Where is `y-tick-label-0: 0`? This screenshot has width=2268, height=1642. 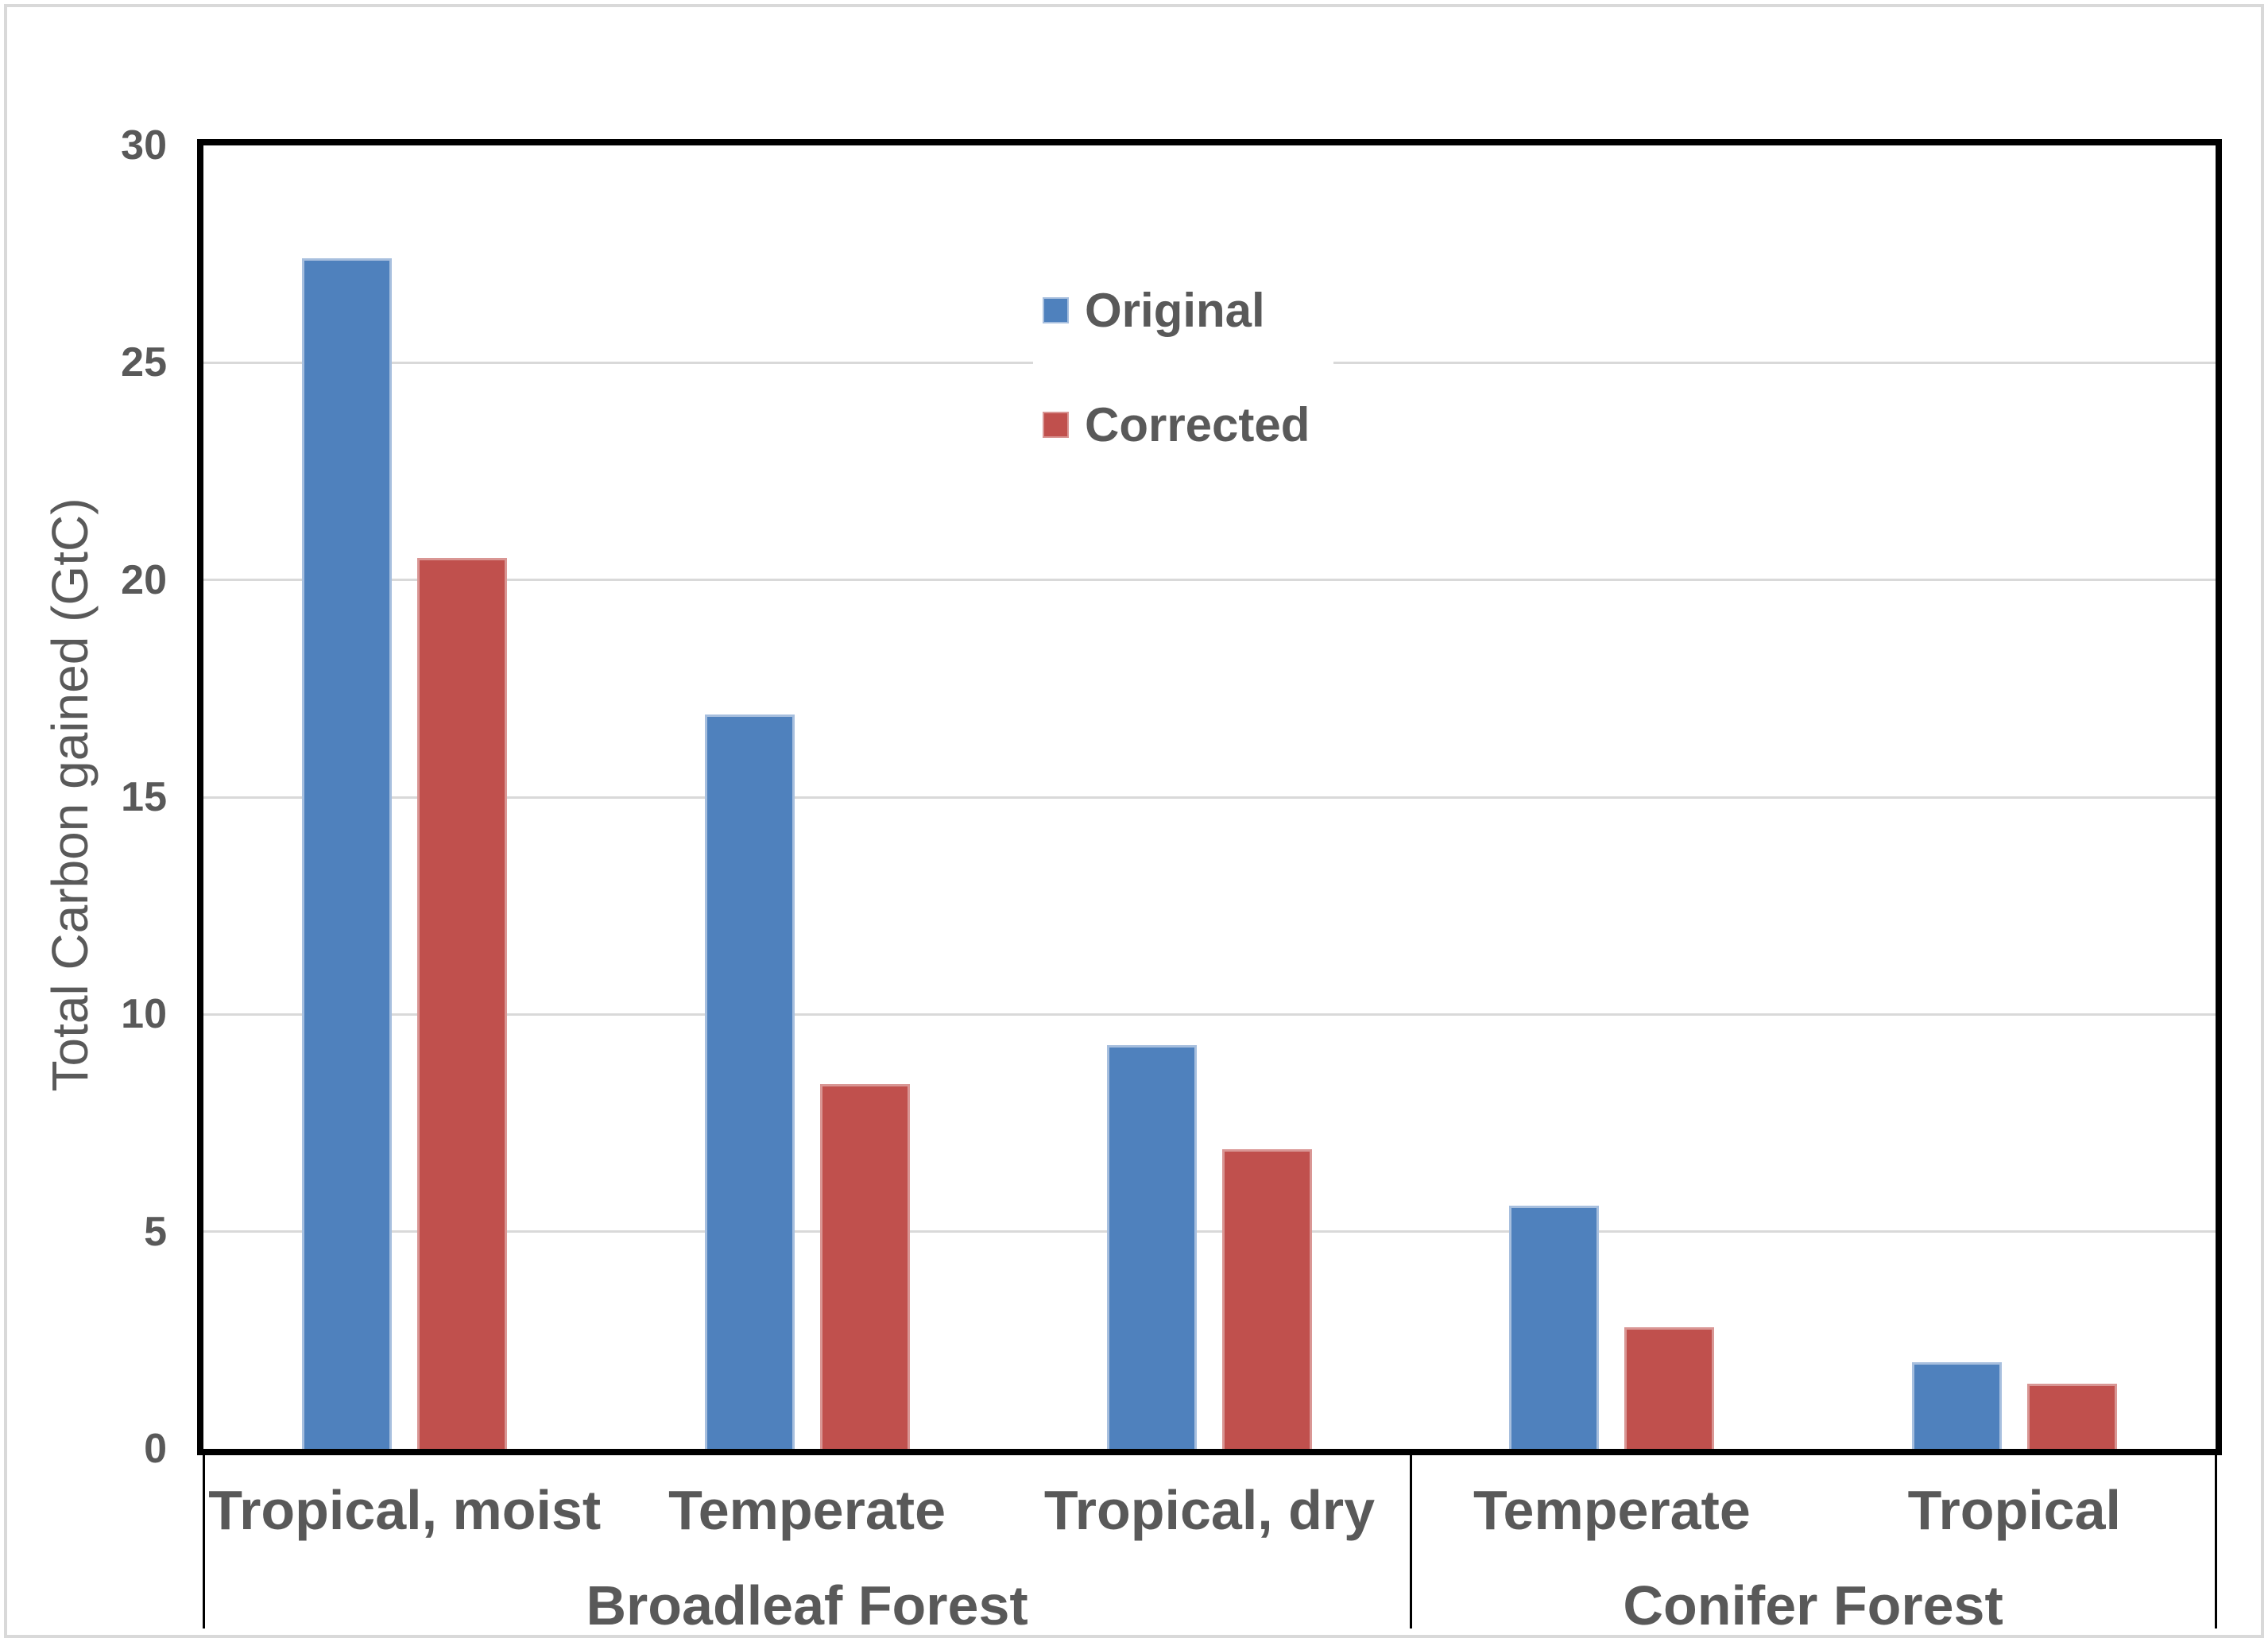
y-tick-label-0: 0 is located at coordinates (155, 1449).